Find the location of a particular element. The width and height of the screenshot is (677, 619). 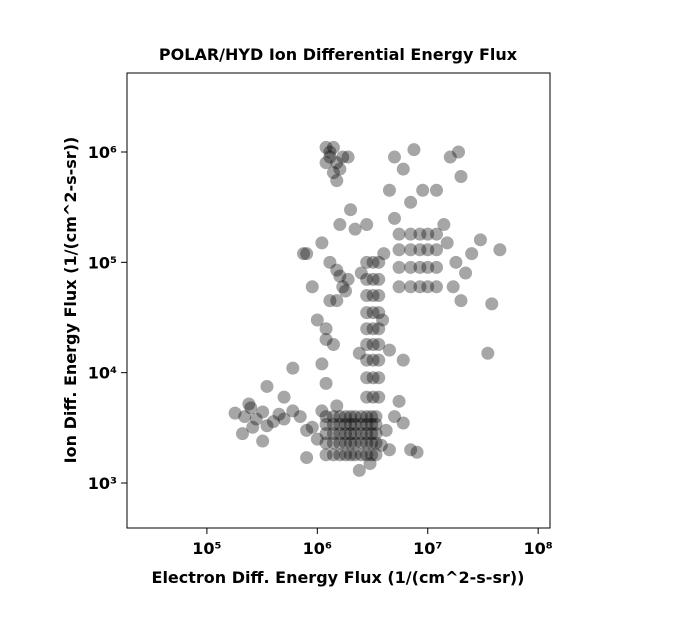

y-tick-label: 10⁶ is located at coordinates (102, 152).